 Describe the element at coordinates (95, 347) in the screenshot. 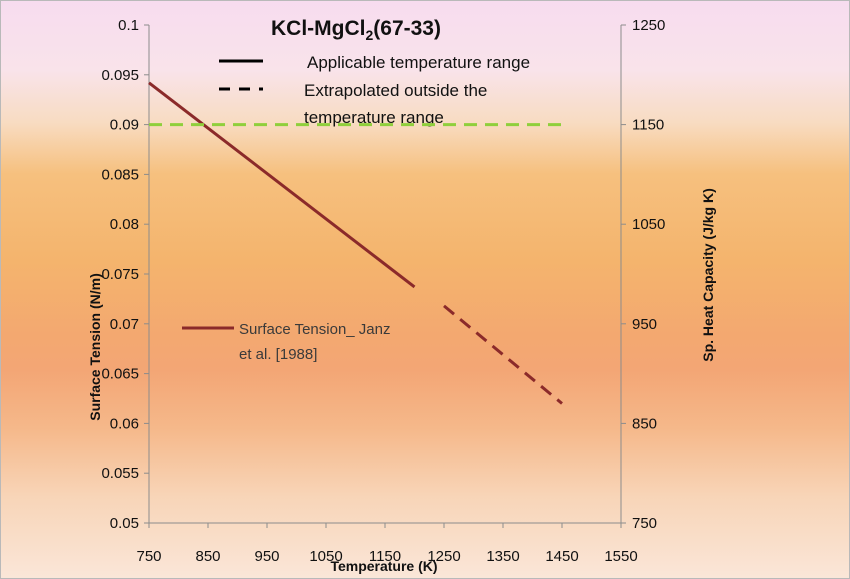

I see `y-axis-title: Surface Tension (N/m)` at that location.